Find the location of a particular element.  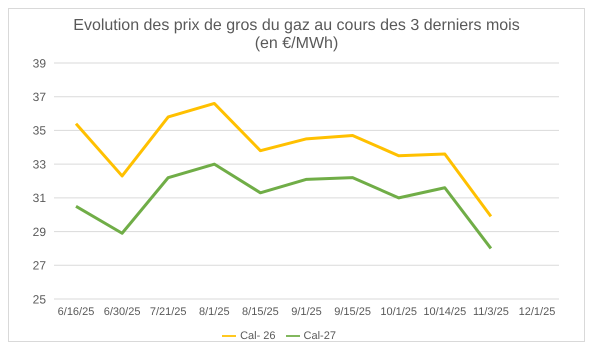

y-tick-label: 39 is located at coordinates (39, 63).